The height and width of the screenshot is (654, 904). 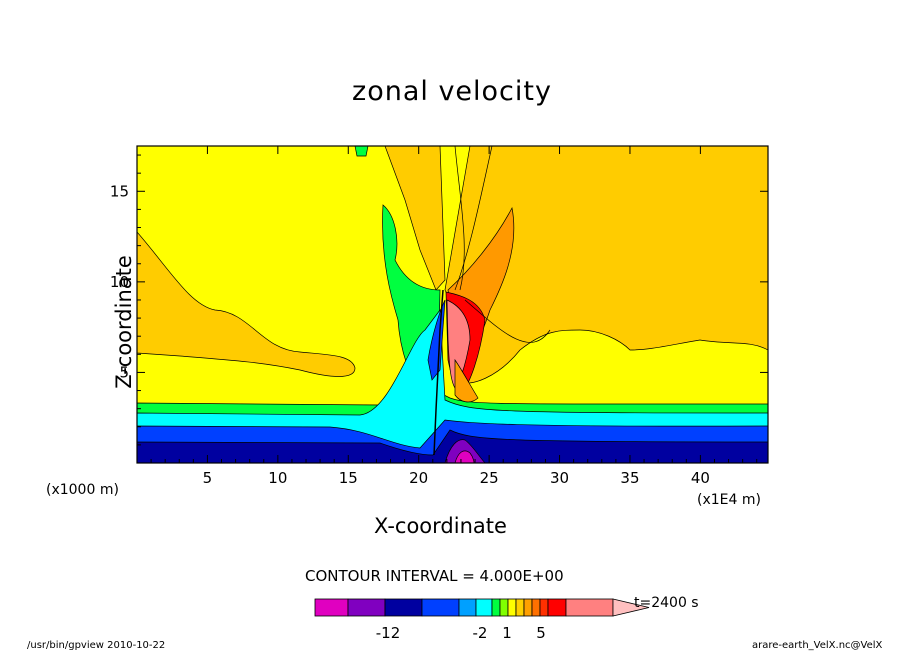 What do you see at coordinates (82, 490) in the screenshot?
I see `y-axis-unit: (x1000 m)` at bounding box center [82, 490].